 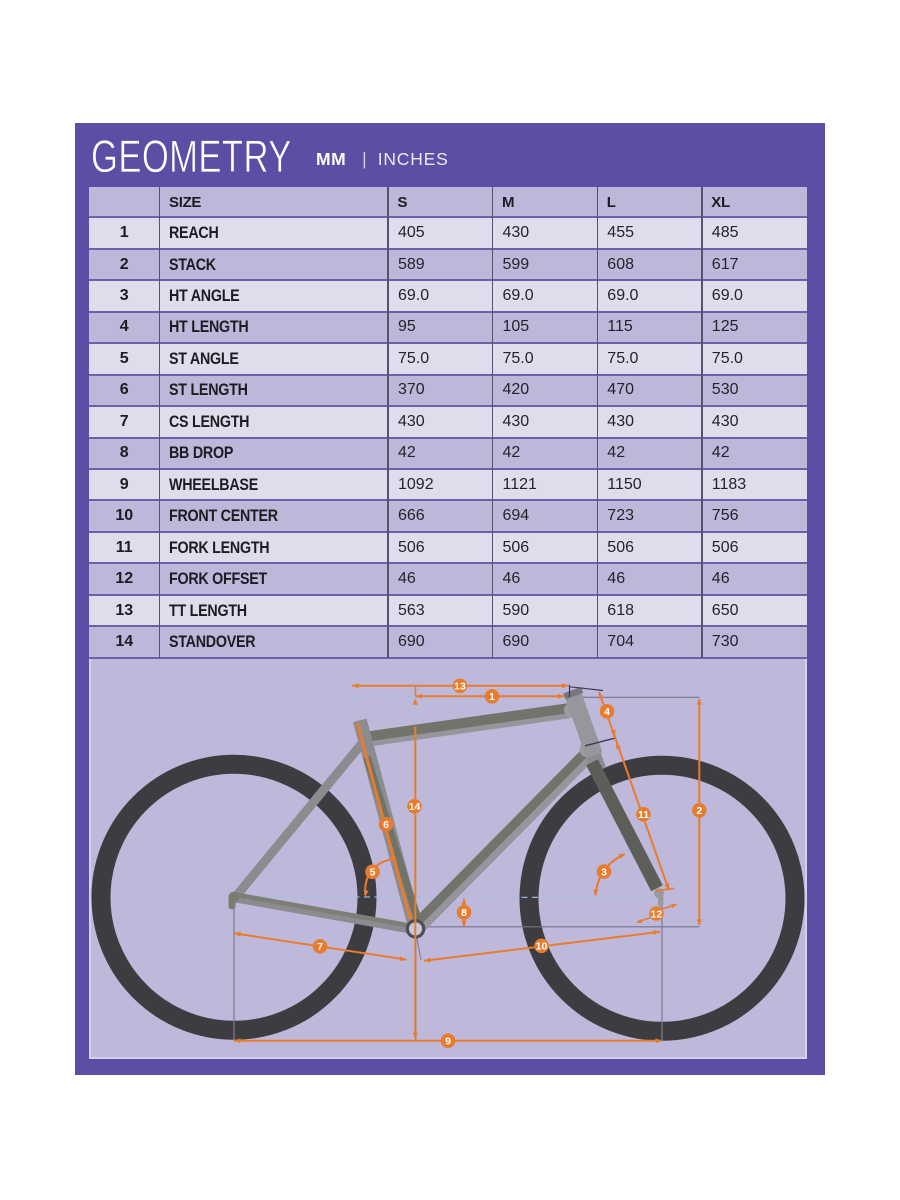 I want to click on svg-text: 12, so click(x=657, y=914).